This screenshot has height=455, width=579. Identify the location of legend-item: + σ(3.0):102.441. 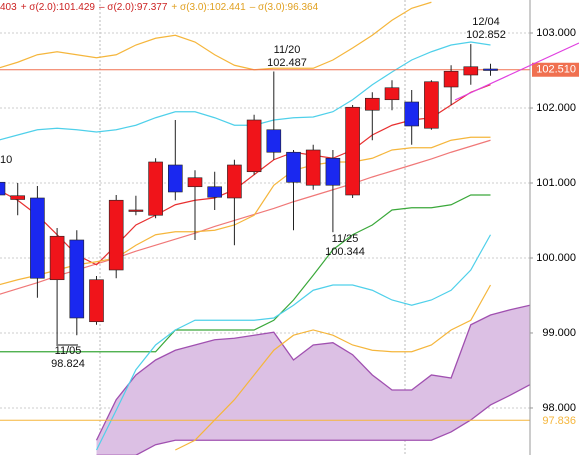
(208, 7).